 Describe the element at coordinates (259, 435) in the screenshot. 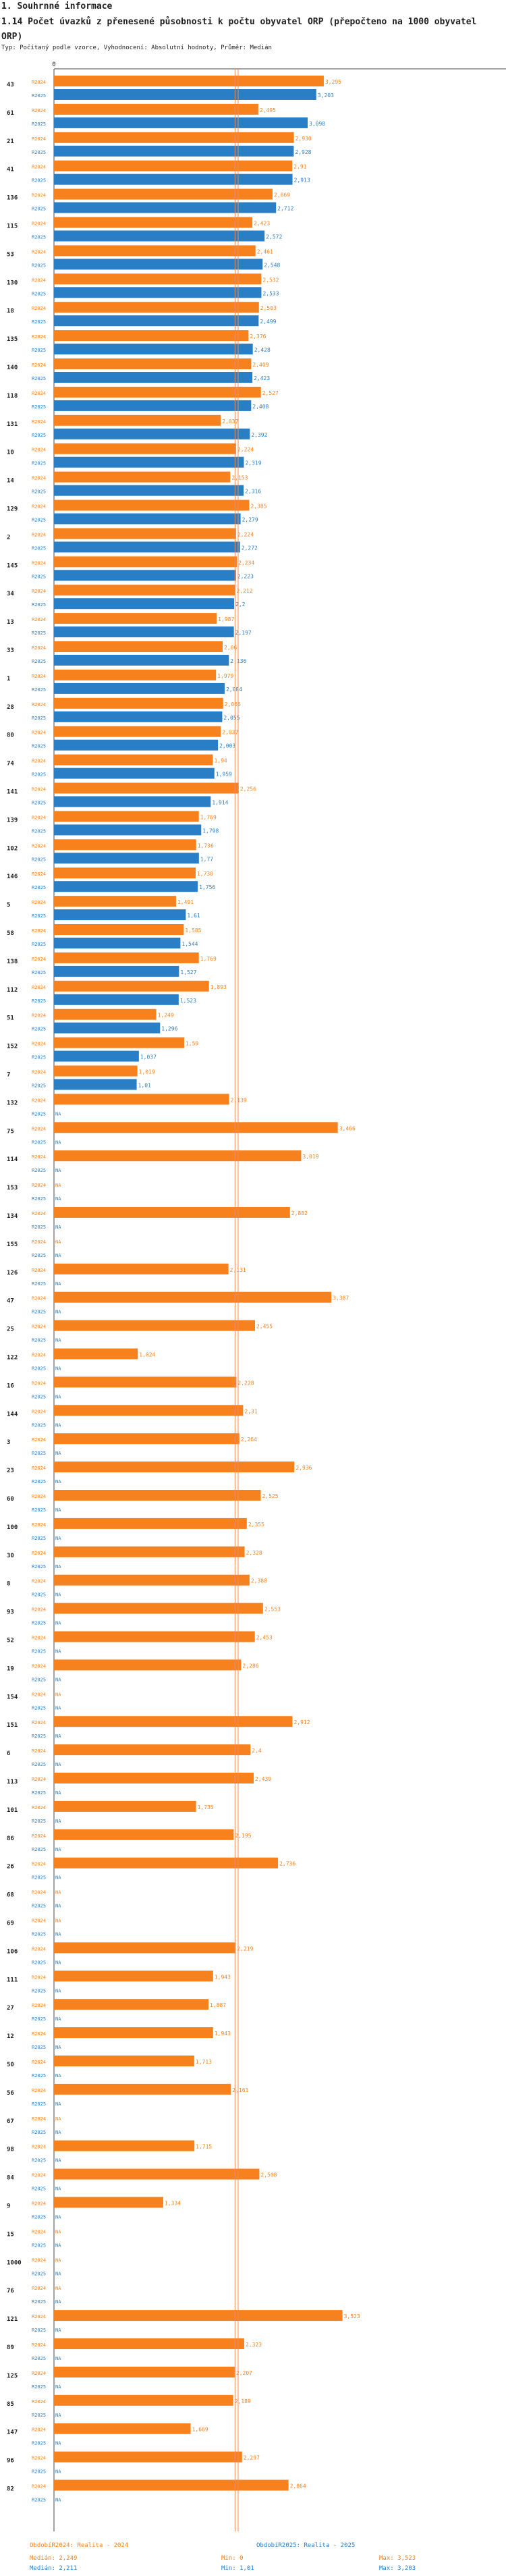

I see `data-label: 2,392` at that location.